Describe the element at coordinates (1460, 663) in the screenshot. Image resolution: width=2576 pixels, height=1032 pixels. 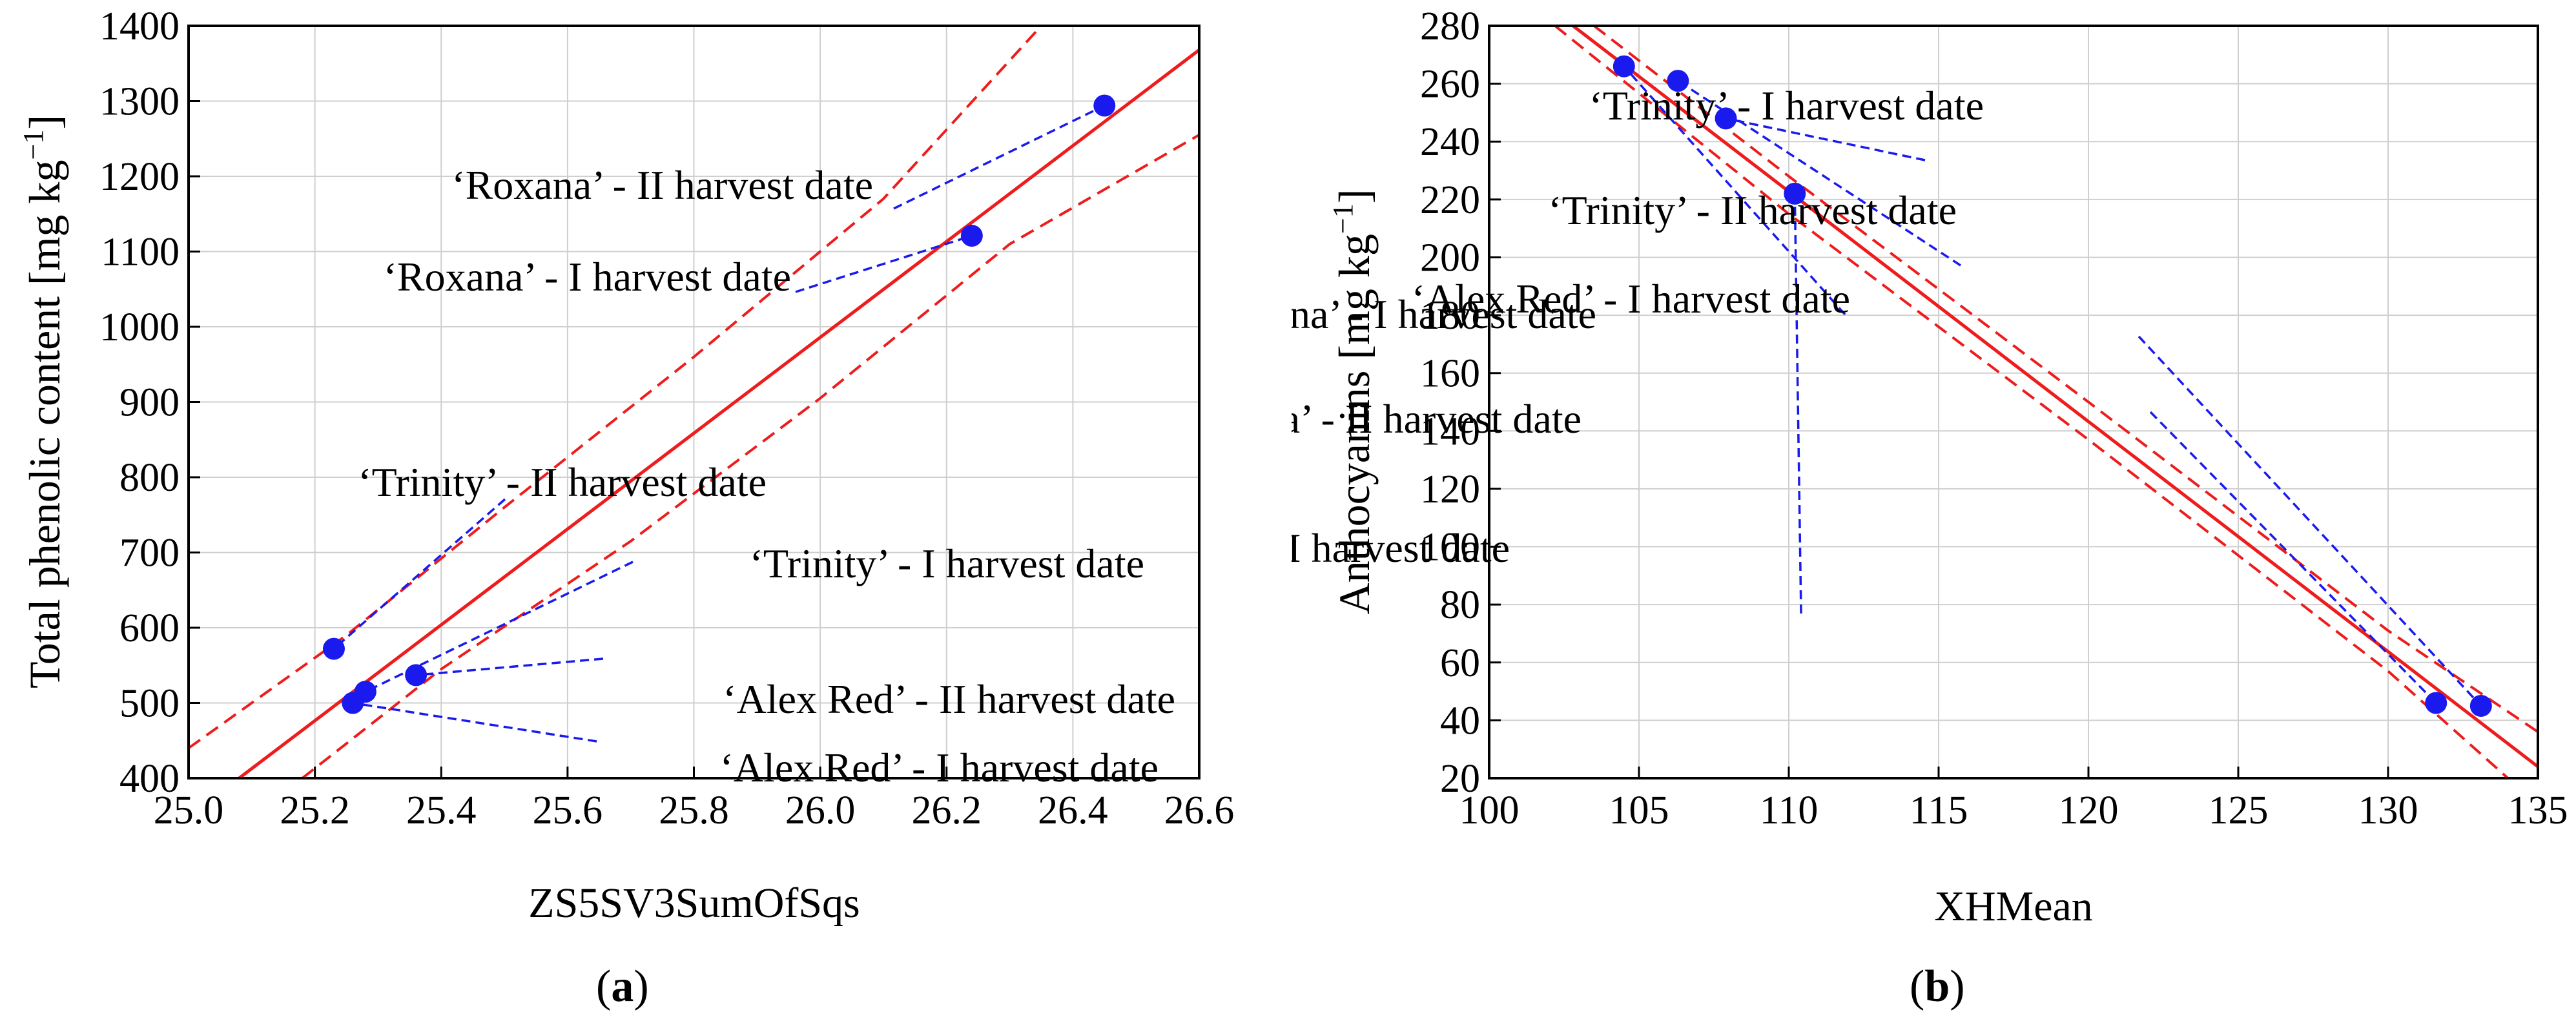
I see `y-tick-label: 60` at that location.